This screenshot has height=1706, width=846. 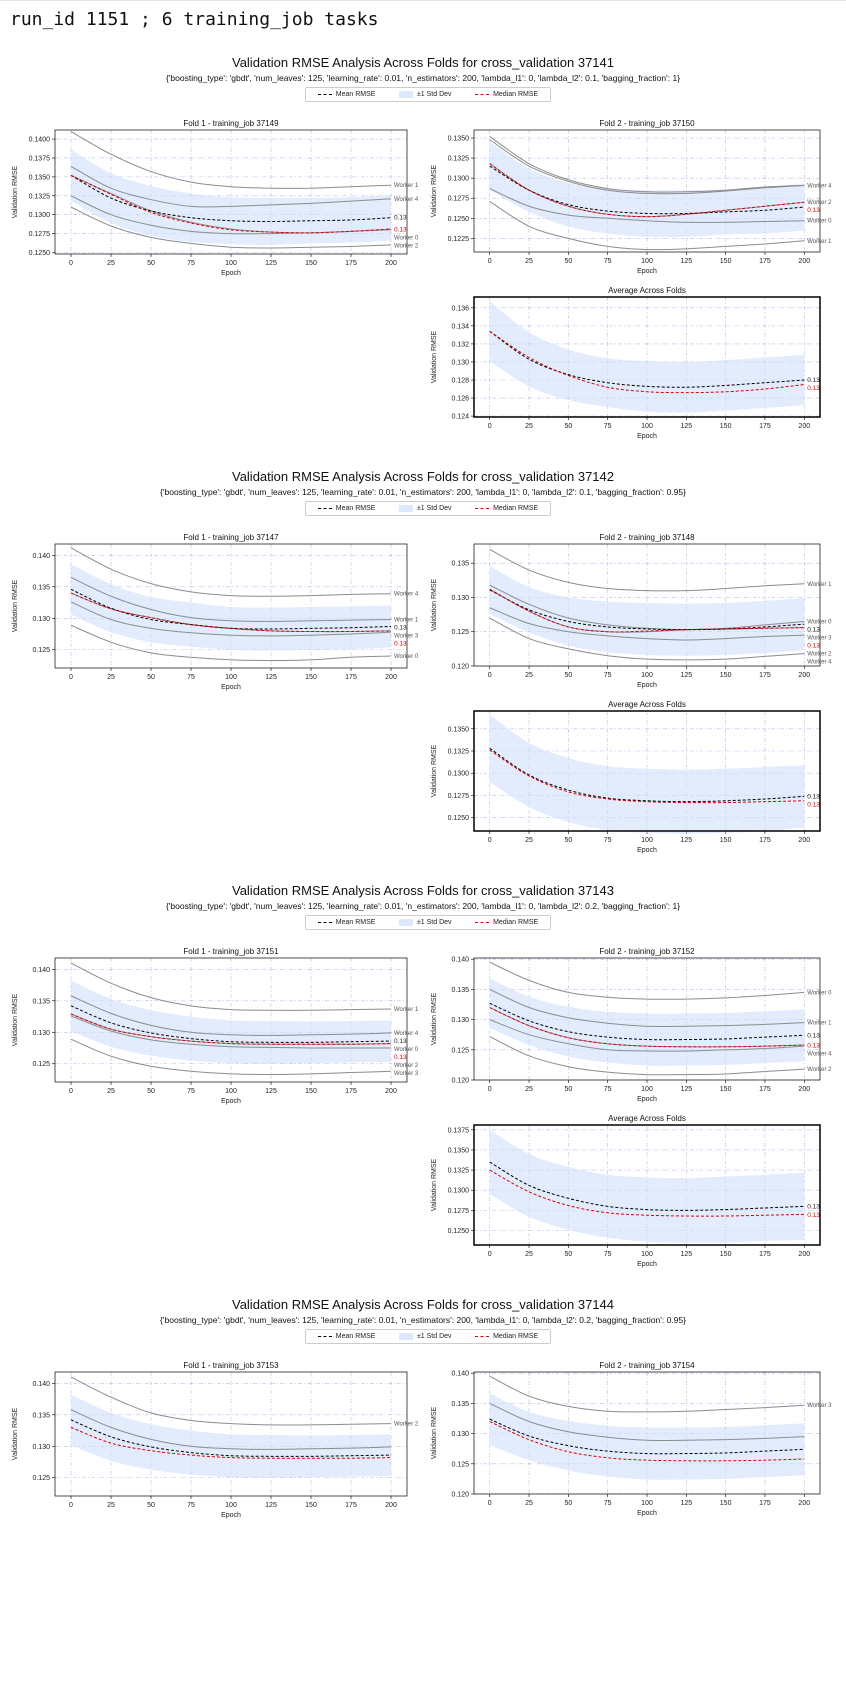 I want to click on worker-label: Worker 0, so click(x=406, y=1050).